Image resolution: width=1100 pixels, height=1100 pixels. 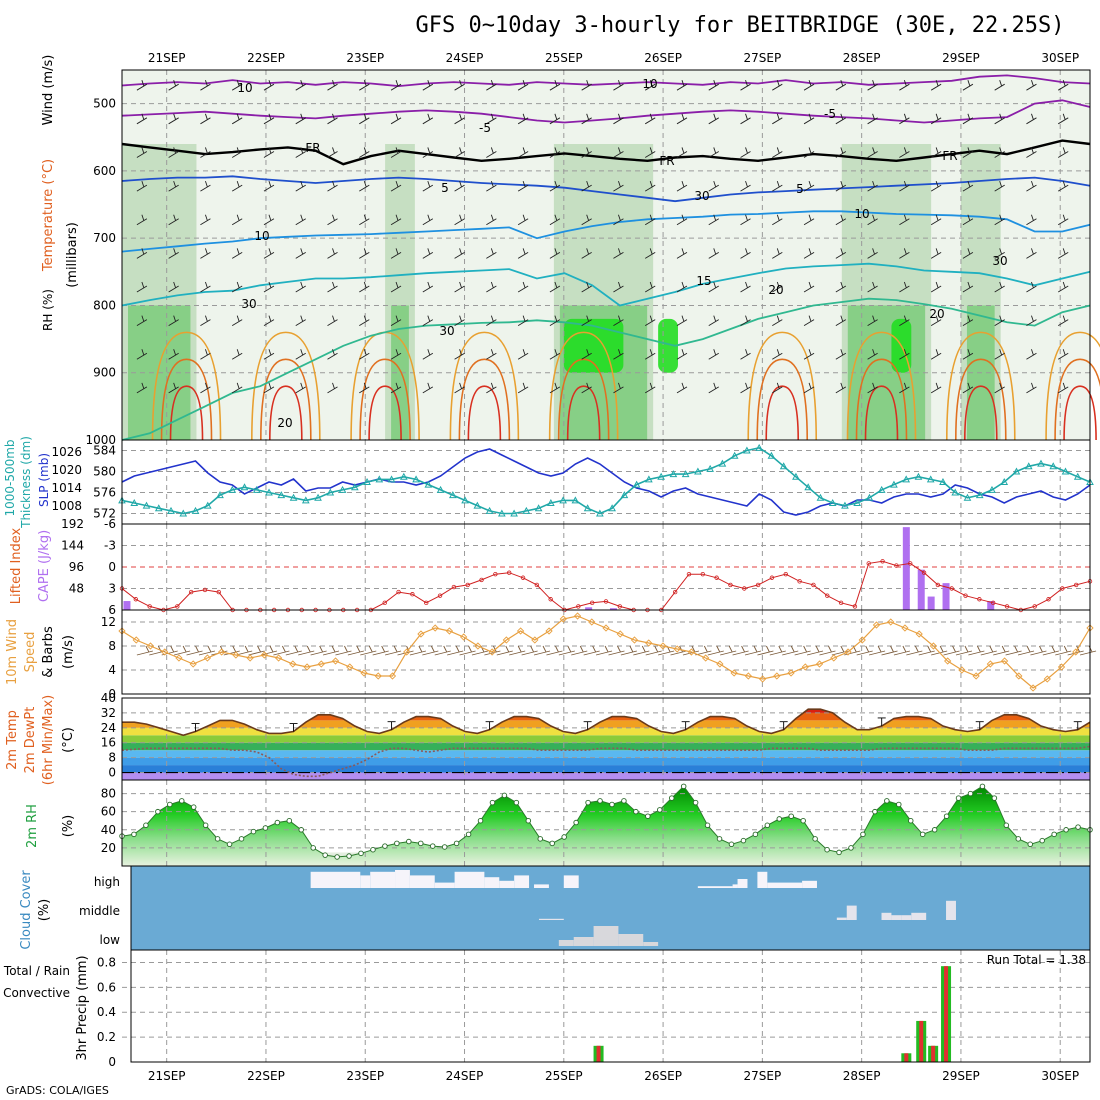 What do you see at coordinates (108, 848) in the screenshot?
I see `rh-tick-label: 20` at bounding box center [108, 848].